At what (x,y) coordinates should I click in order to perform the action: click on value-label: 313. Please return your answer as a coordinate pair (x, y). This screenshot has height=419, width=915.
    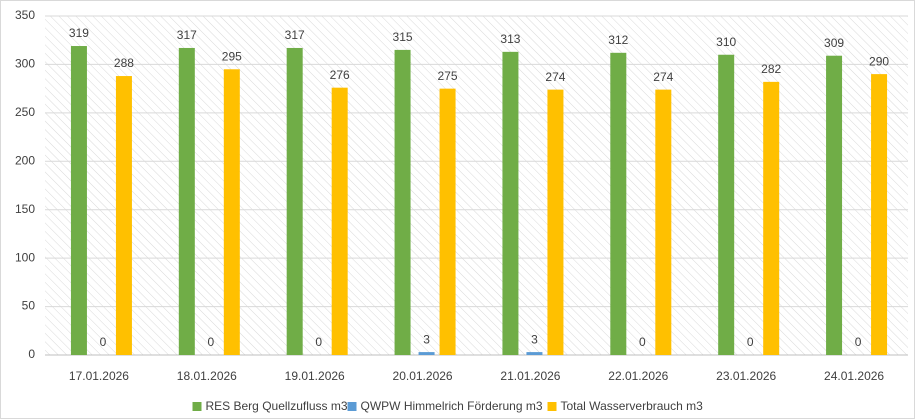
    Looking at the image, I should click on (510, 39).